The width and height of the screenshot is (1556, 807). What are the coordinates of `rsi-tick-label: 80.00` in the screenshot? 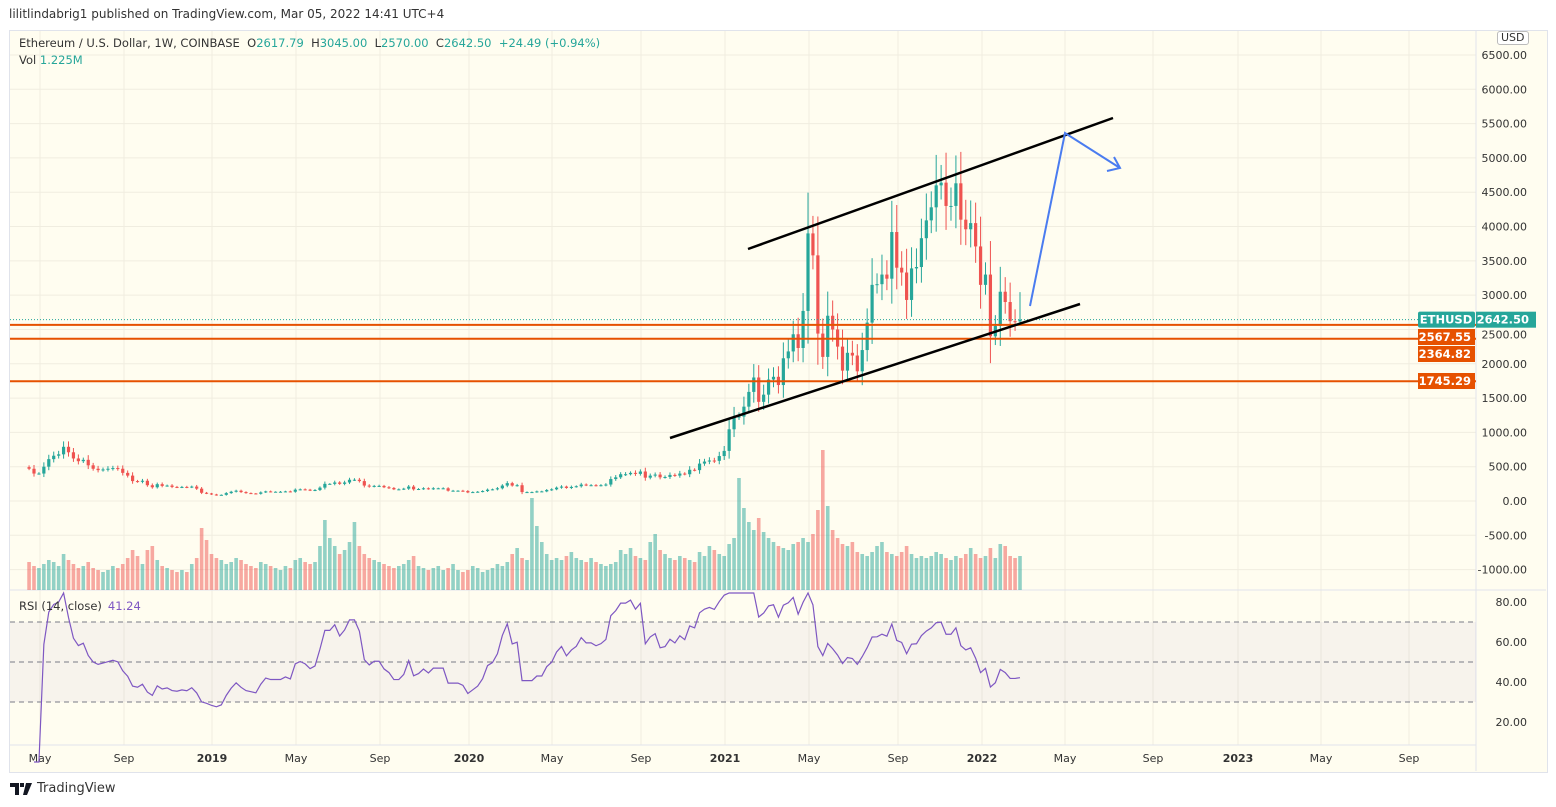 It's located at (1512, 602).